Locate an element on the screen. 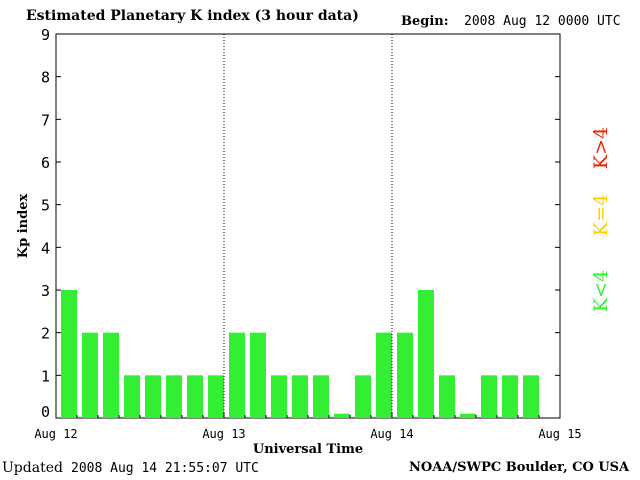  y-tick-label: 1 is located at coordinates (45, 376).